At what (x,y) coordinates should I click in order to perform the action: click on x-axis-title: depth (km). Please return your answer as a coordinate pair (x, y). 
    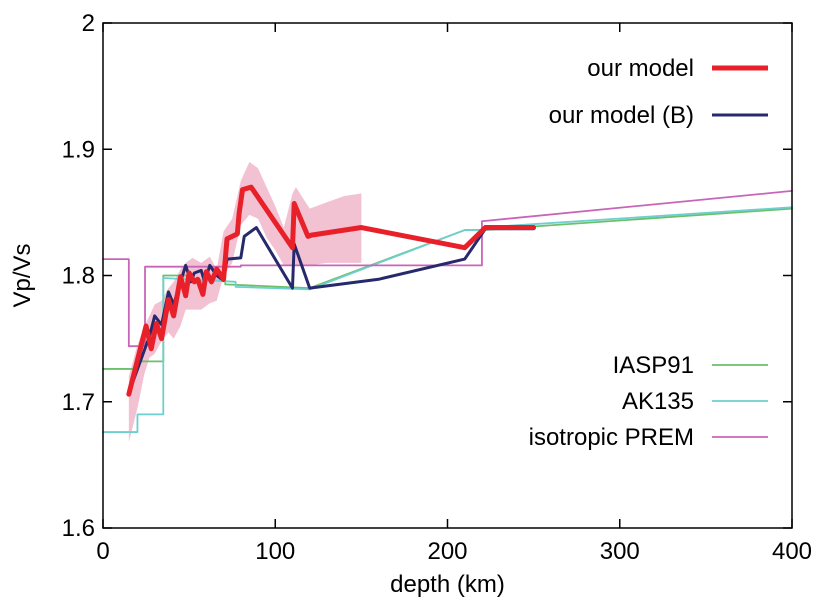
    Looking at the image, I should click on (447, 584).